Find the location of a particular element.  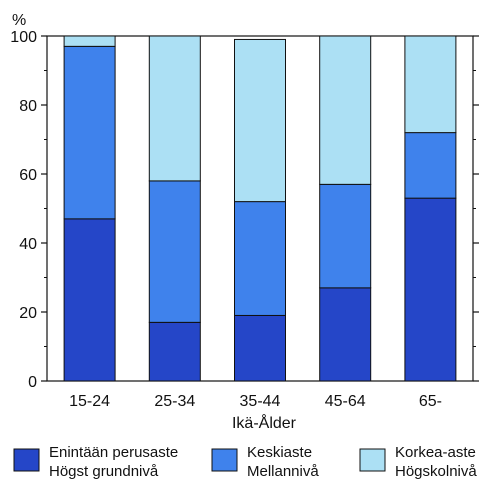

y-tick-label: 100 is located at coordinates (23, 37).